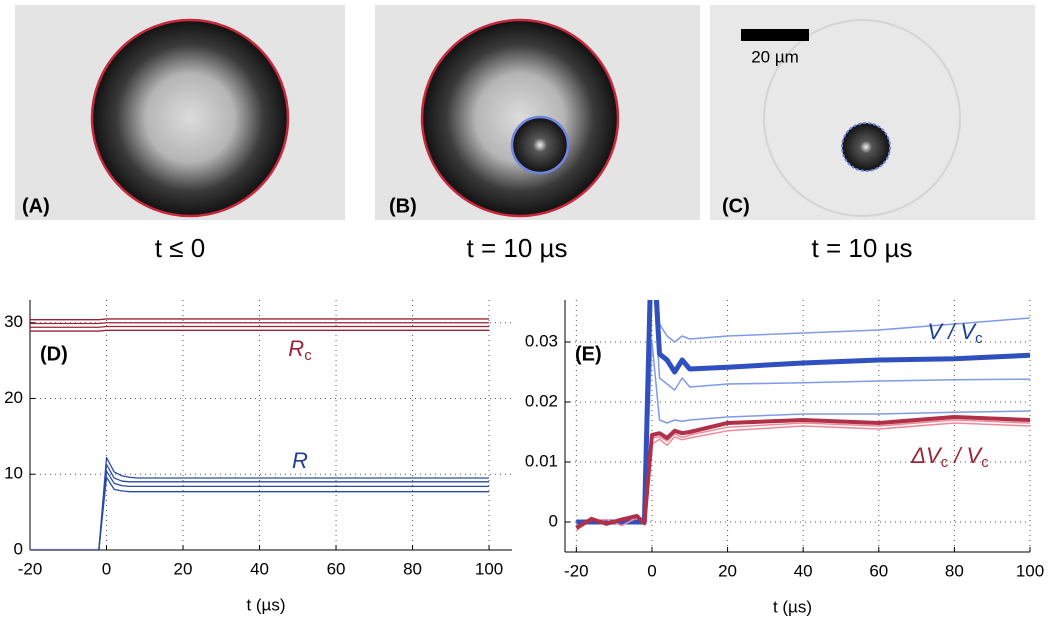  I want to click on panel-label: (B), so click(403, 206).